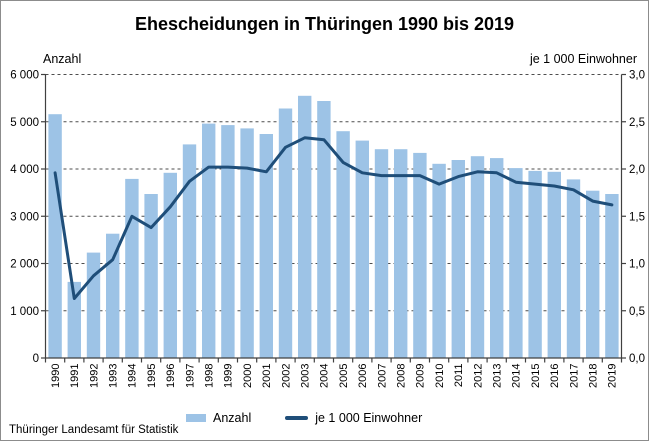 This screenshot has height=441, width=649. What do you see at coordinates (517, 376) in the screenshot?
I see `x-axis-label-2014: 2014` at bounding box center [517, 376].